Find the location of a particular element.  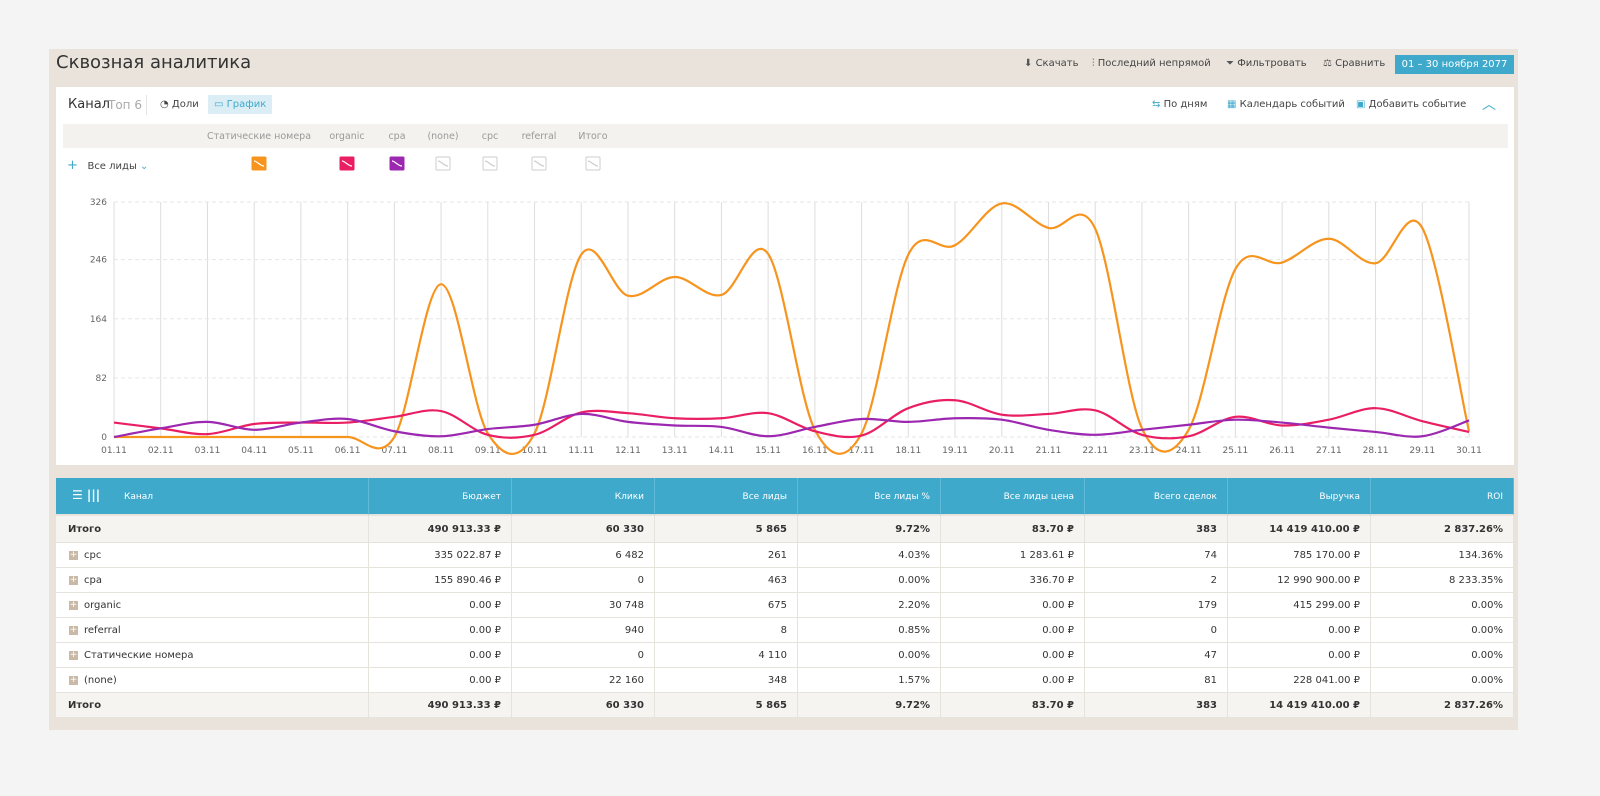

table-cell: 47 is located at coordinates (1156, 655).